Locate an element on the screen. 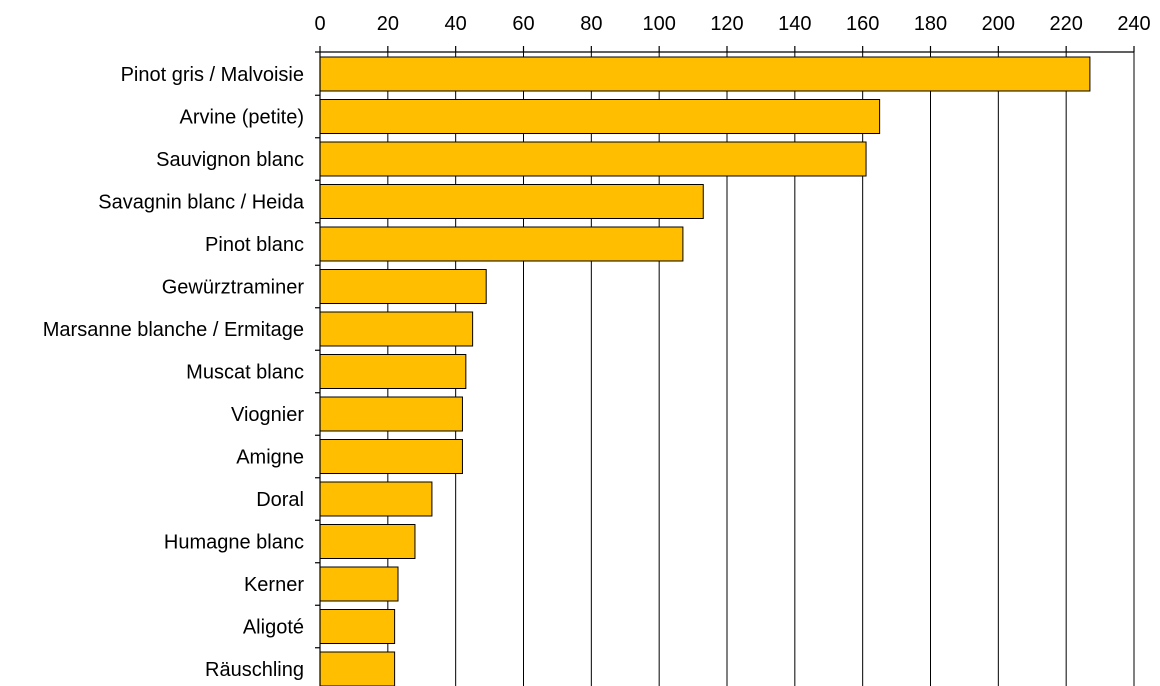  category-label: Marsanne blanche / Ermitage is located at coordinates (173, 330).